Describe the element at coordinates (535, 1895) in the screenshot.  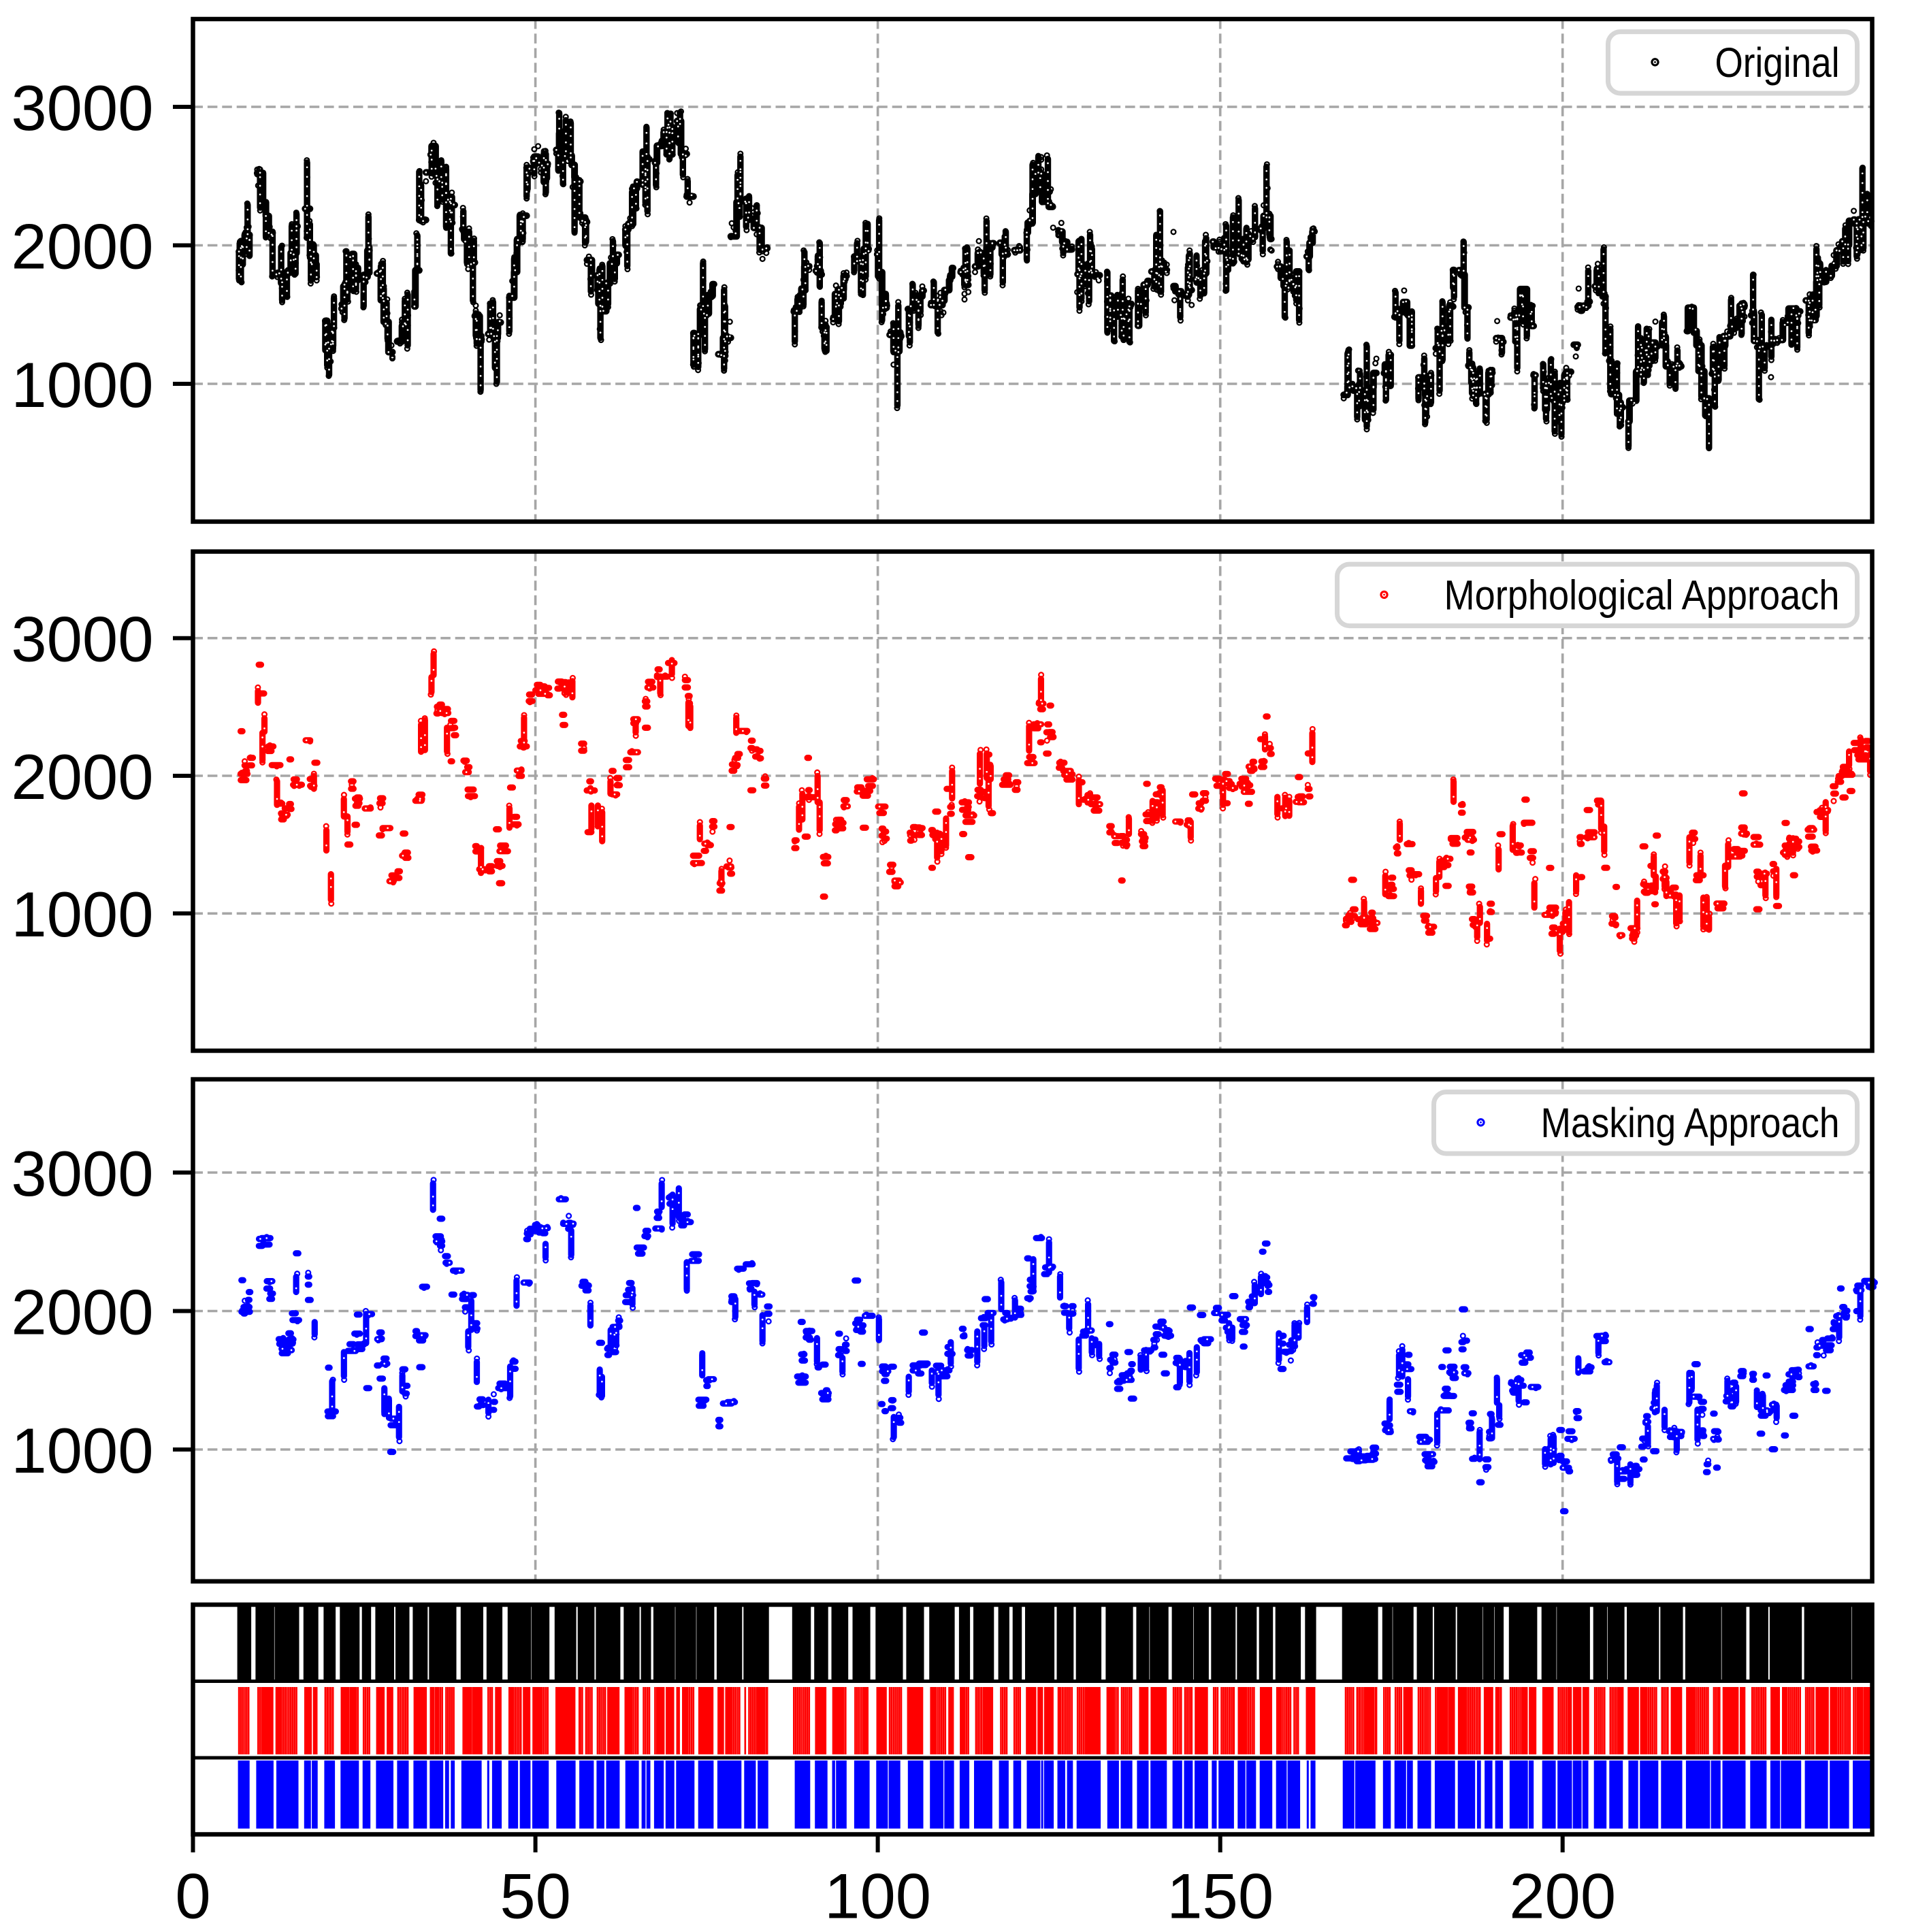
I see `svg-text: 50` at that location.